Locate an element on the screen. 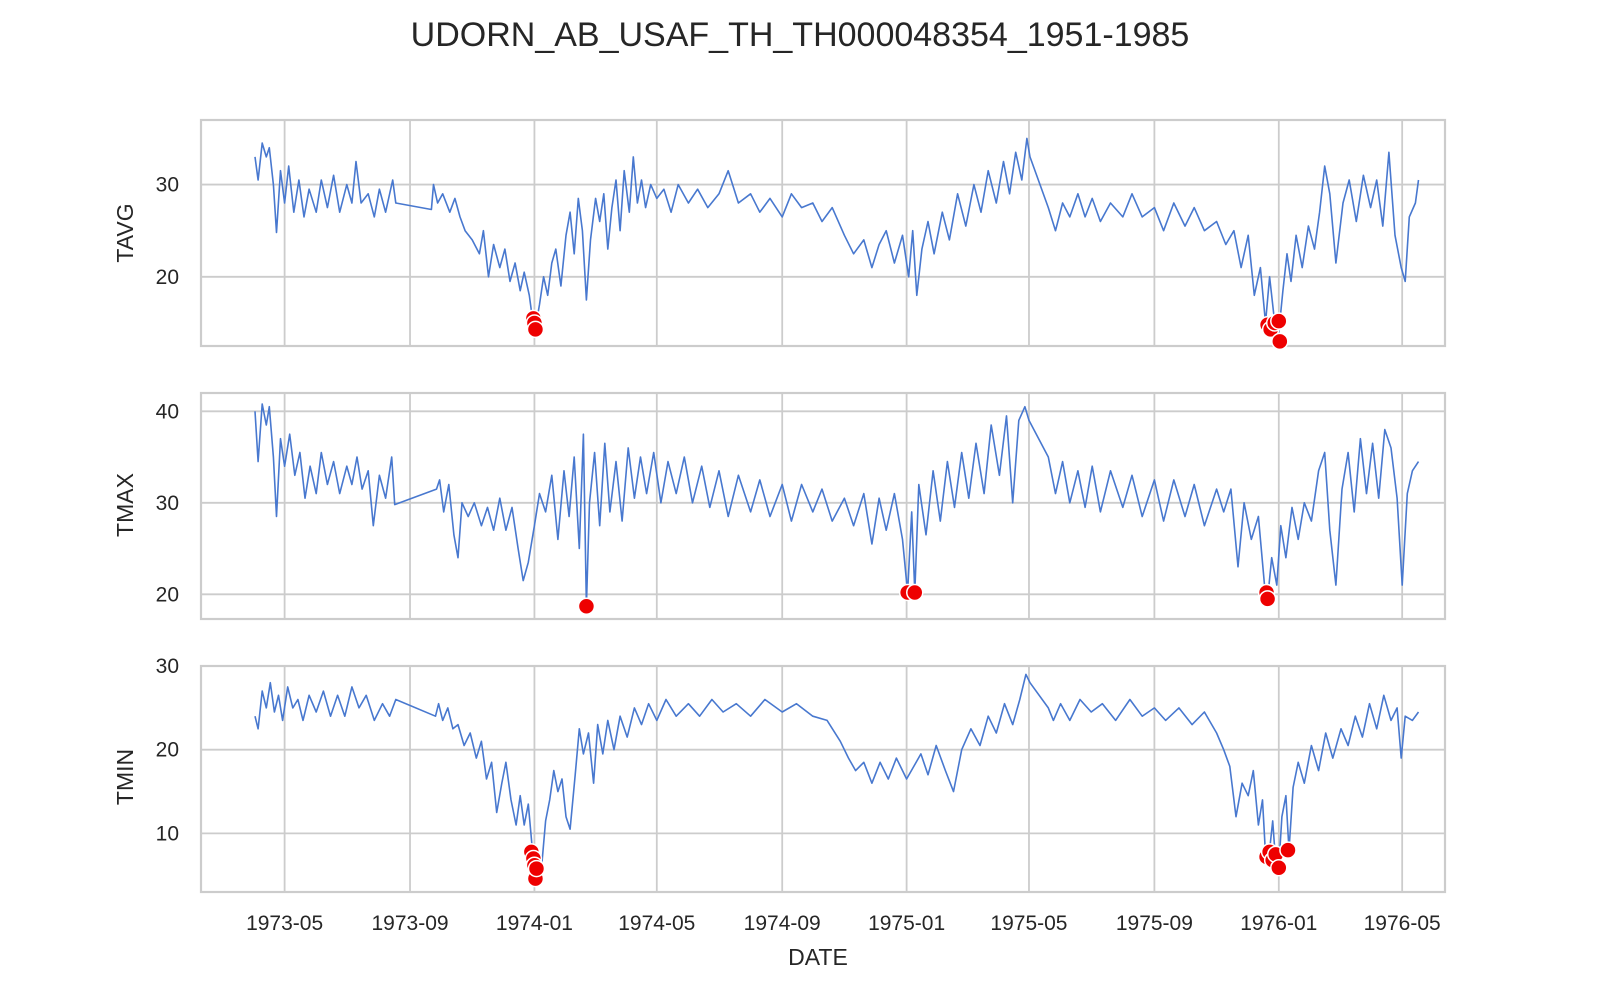  series-line-tavg is located at coordinates (837, 235).